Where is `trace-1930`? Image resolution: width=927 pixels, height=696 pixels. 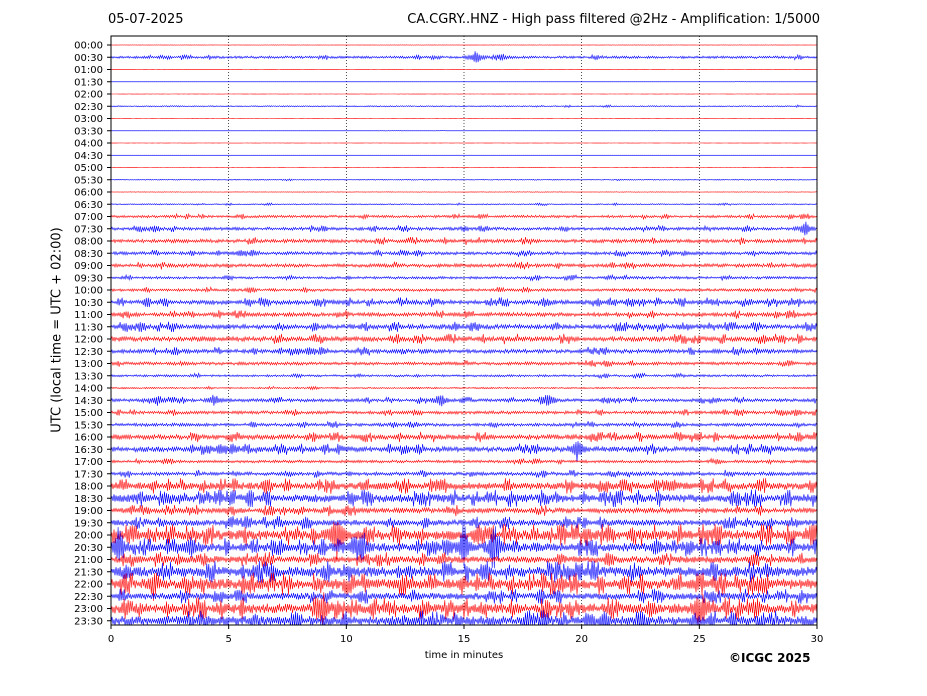 trace-1930 is located at coordinates (464, 523).